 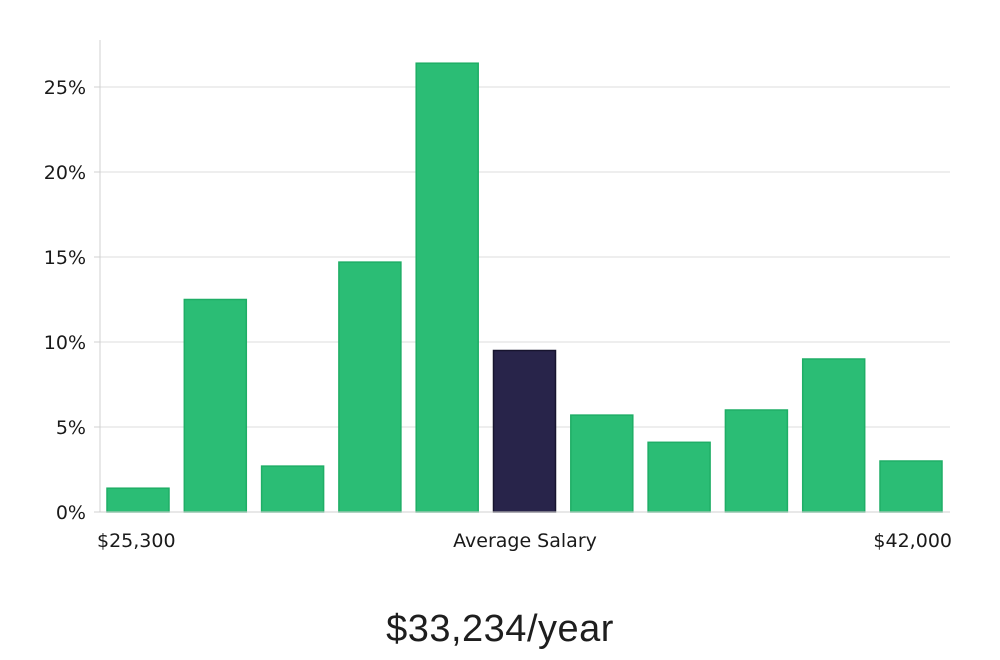 I want to click on y-tick-label: 15%, so click(x=65, y=258).